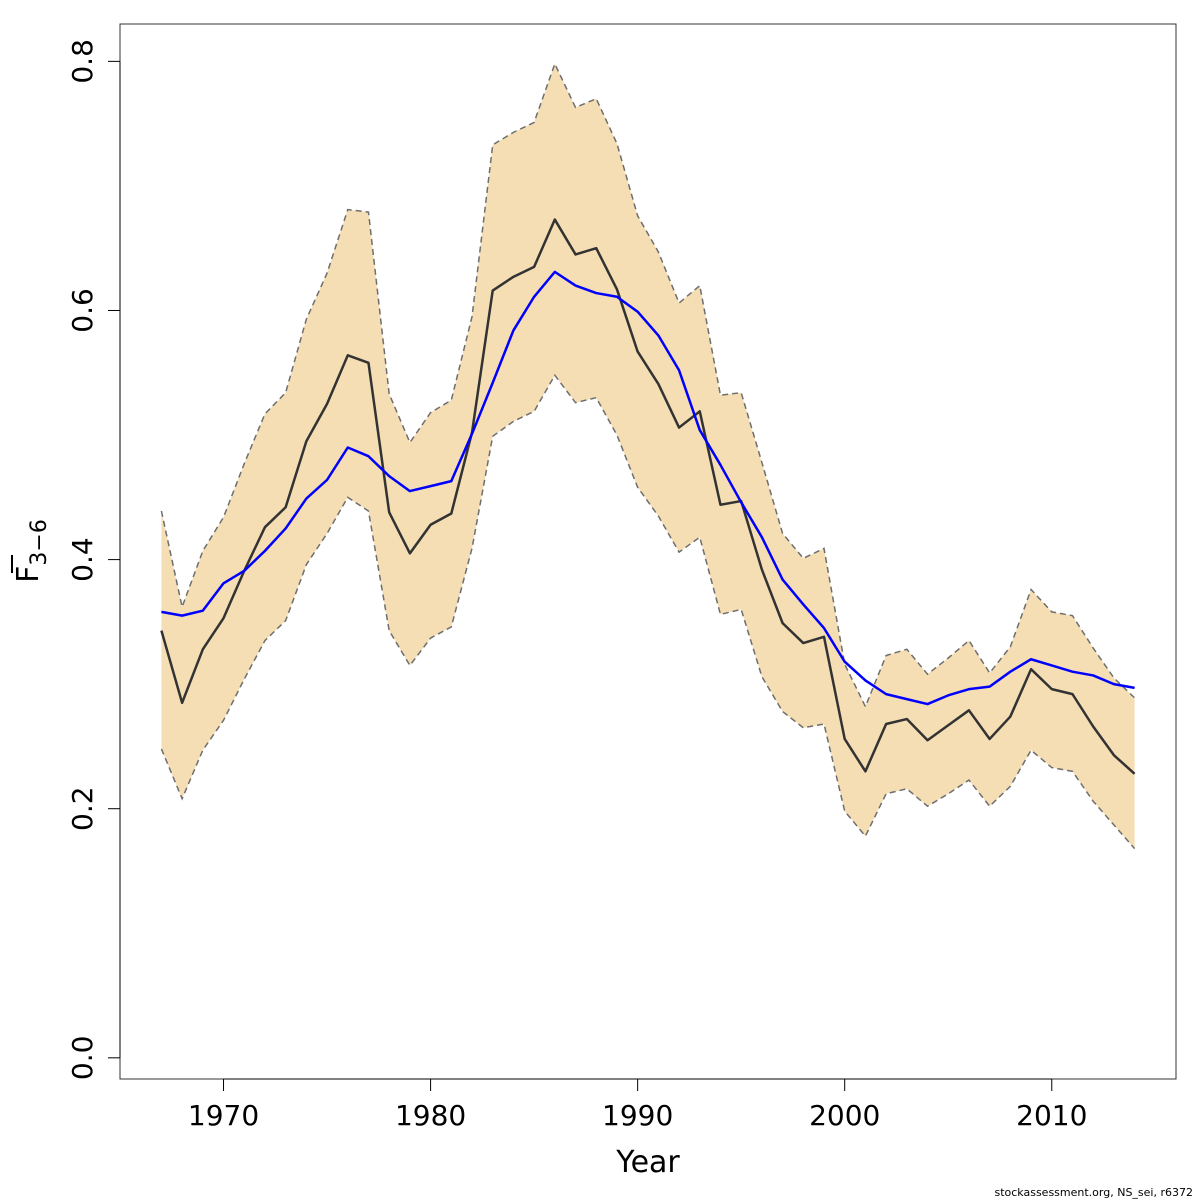  I want to click on x-axis: 1970 1980 1990 2000 2010, so click(637, 1105).